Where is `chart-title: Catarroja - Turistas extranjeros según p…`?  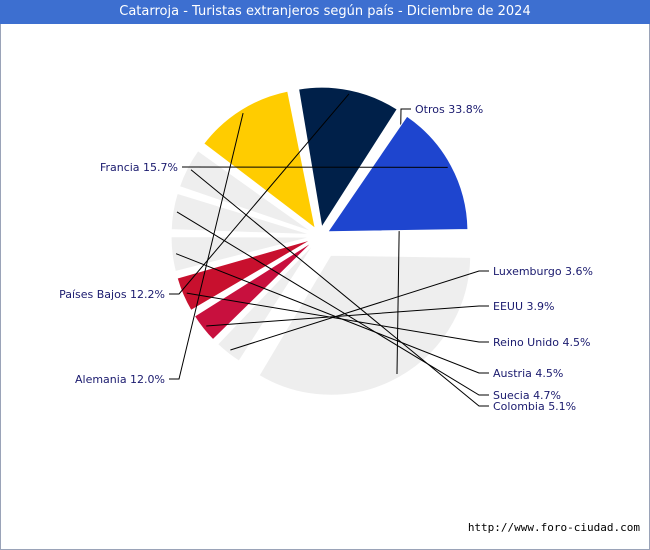 chart-title: Catarroja - Turistas extranjeros según p… is located at coordinates (325, 12).